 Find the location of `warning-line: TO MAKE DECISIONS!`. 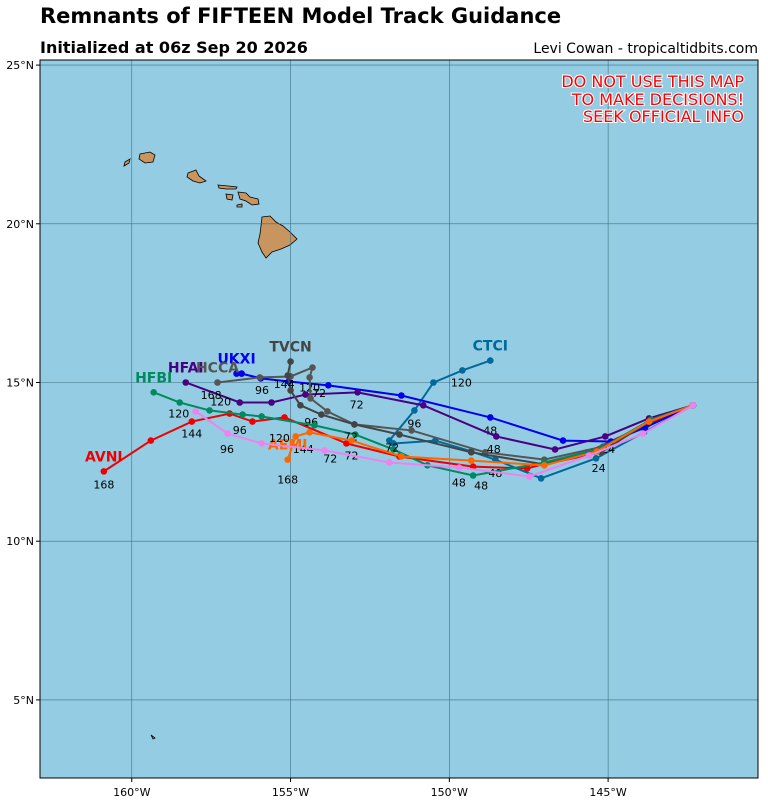

warning-line: TO MAKE DECISIONS! is located at coordinates (657, 99).